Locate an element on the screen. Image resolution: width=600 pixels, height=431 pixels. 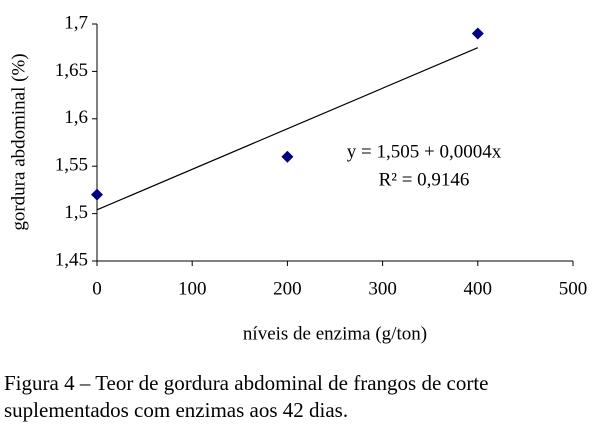
y-tick-label: 1,7 is located at coordinates (76, 22).